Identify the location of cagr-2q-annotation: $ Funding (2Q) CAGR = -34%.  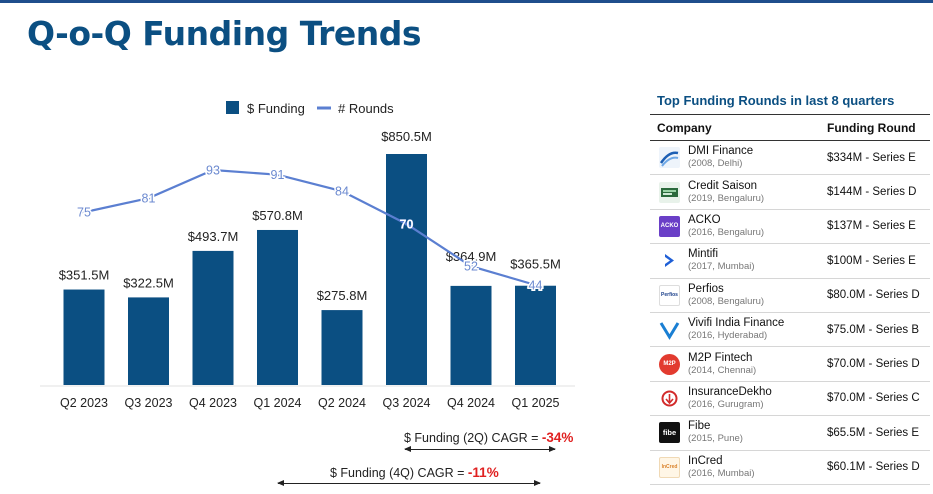
(488, 437).